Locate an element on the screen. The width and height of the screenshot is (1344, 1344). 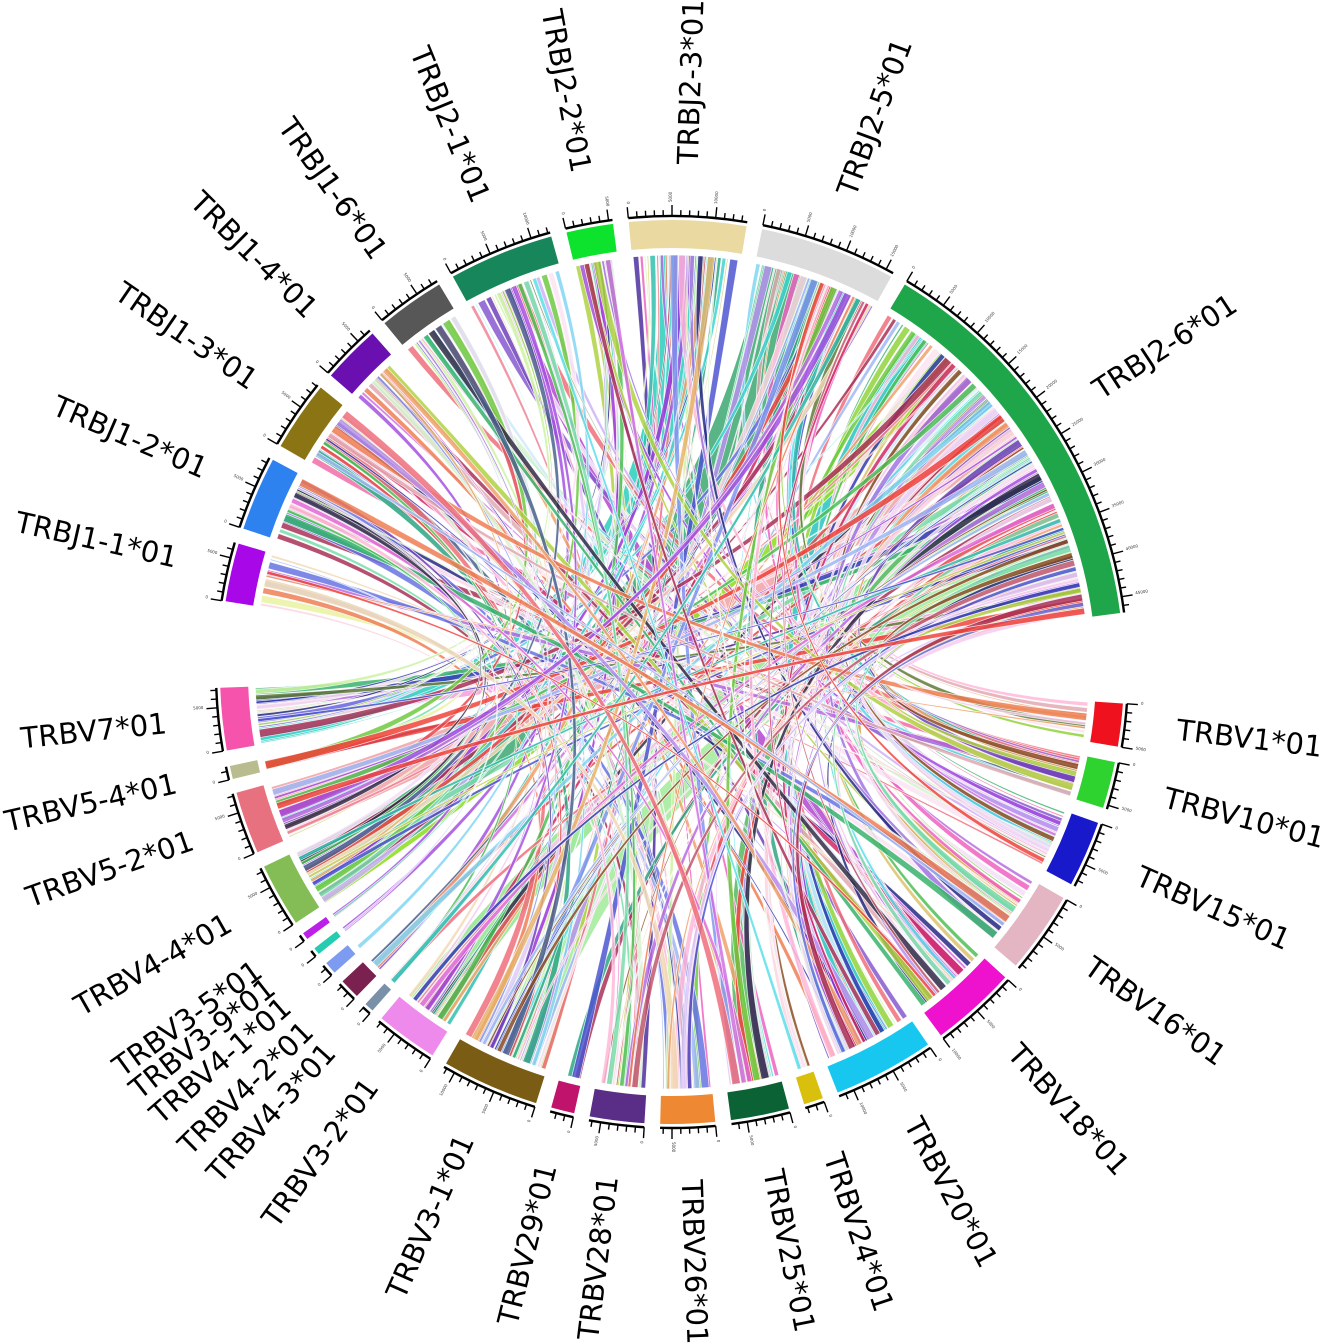
segment-label-TRBJ1-6*01: TRBJ1-6*01 is located at coordinates (333, 188).